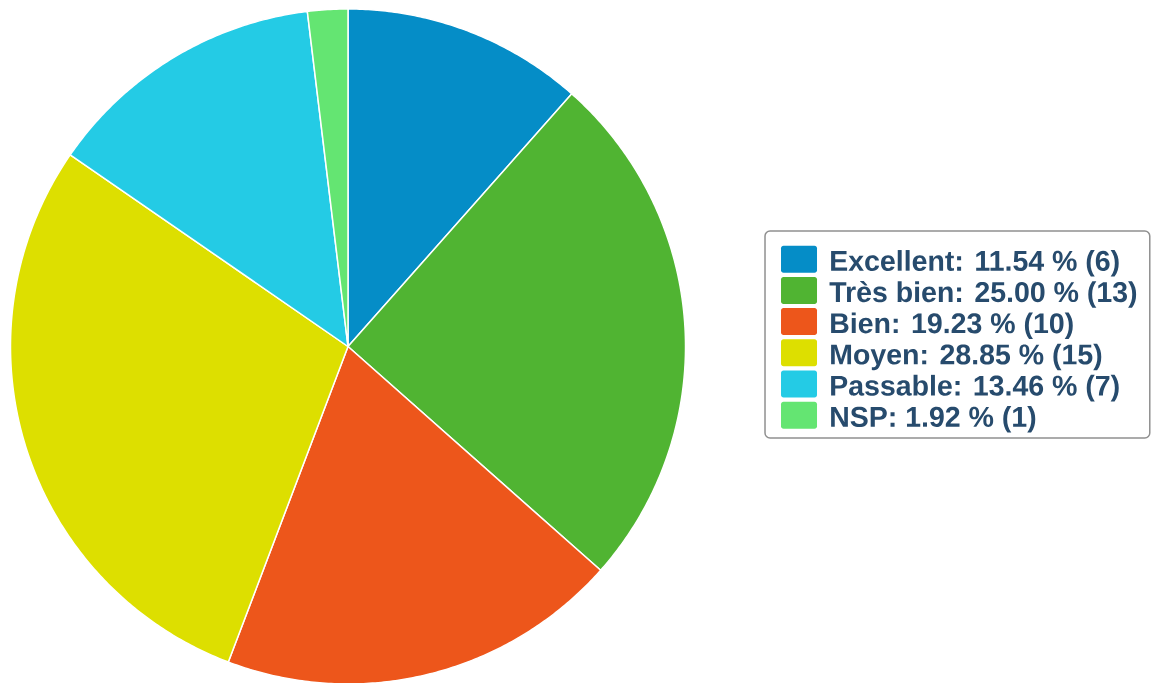 This screenshot has height=683, width=1153. Describe the element at coordinates (933, 419) in the screenshot. I see `legend-label: NSP: 1.92 % (1)` at that location.